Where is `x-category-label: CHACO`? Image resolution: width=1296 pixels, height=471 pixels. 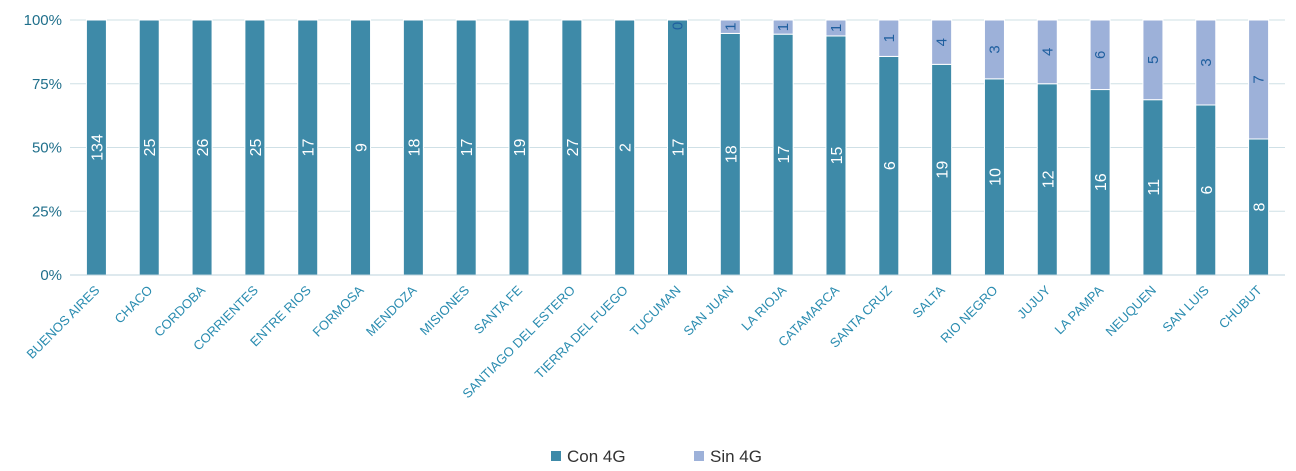
x-category-label: CHACO is located at coordinates (134, 305).